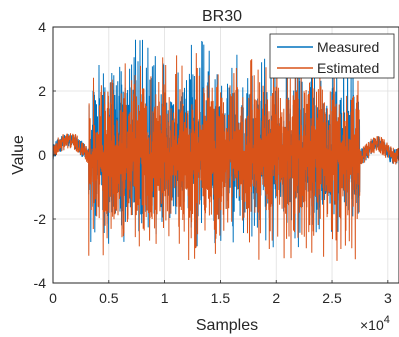  What do you see at coordinates (348, 47) in the screenshot?
I see `legend-label-measured: Measured` at bounding box center [348, 47].